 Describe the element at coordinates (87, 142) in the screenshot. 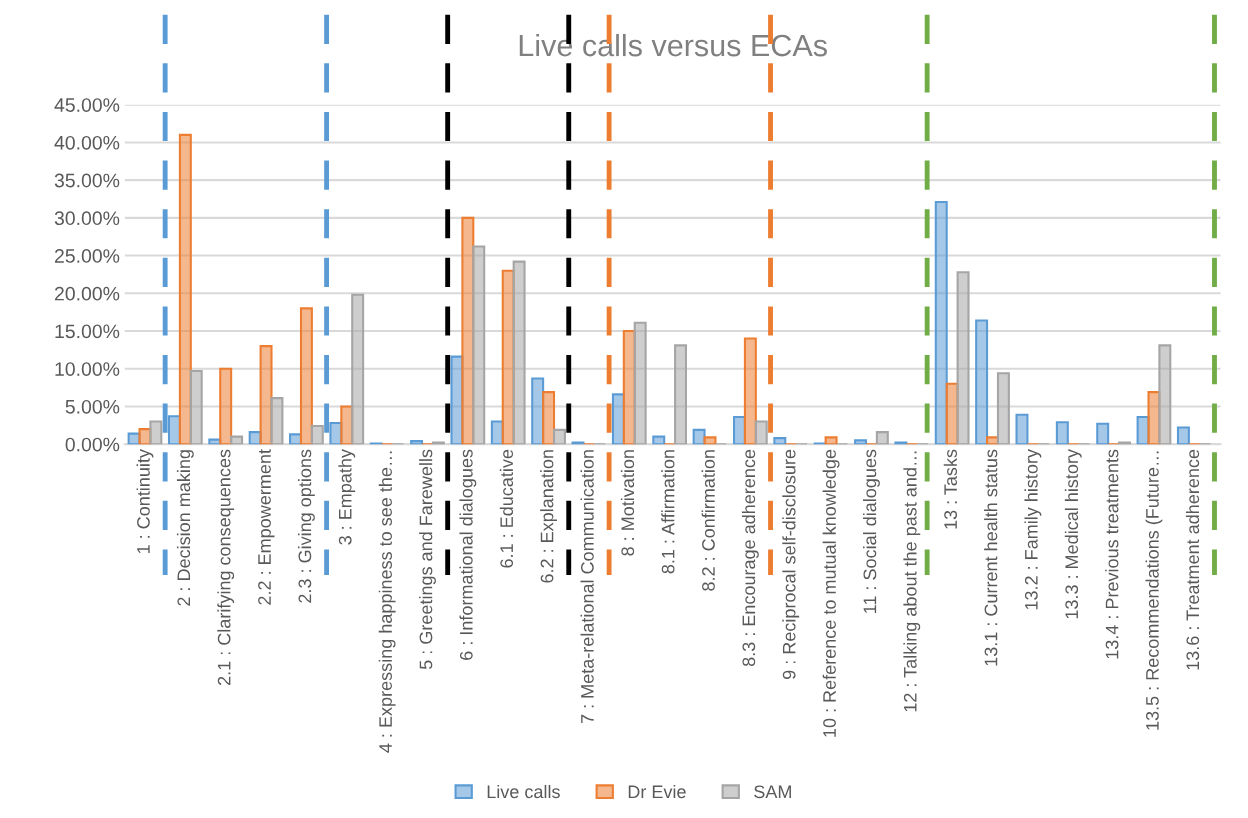

I see `y-tick-label: 40.00%` at that location.